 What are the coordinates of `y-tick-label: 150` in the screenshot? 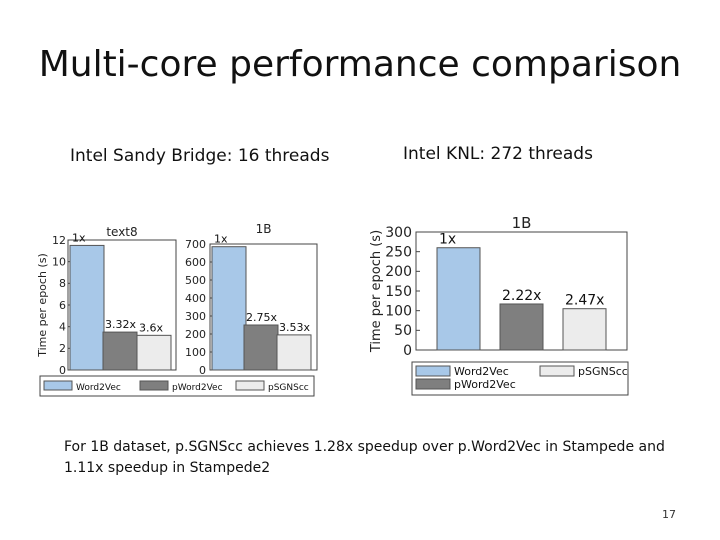 It's located at (398, 292).